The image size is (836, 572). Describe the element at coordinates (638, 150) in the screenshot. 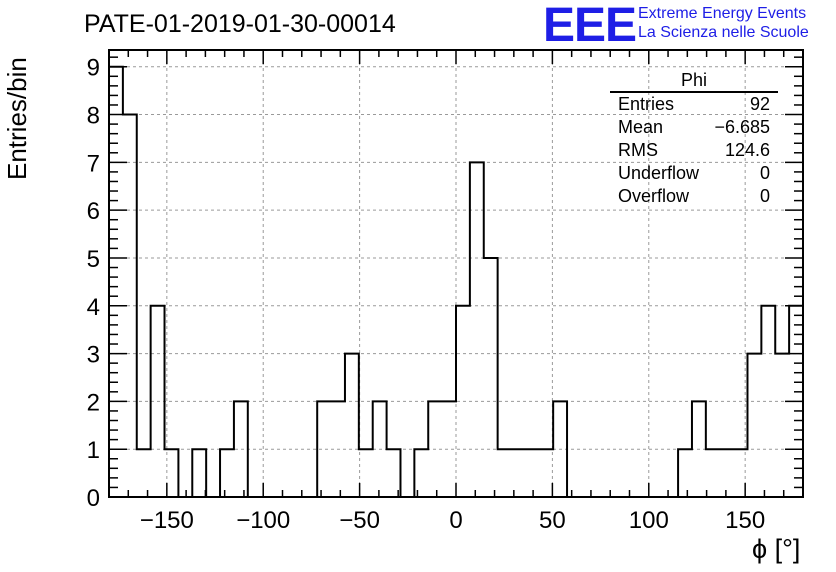

I see `stats-label: RMS` at that location.